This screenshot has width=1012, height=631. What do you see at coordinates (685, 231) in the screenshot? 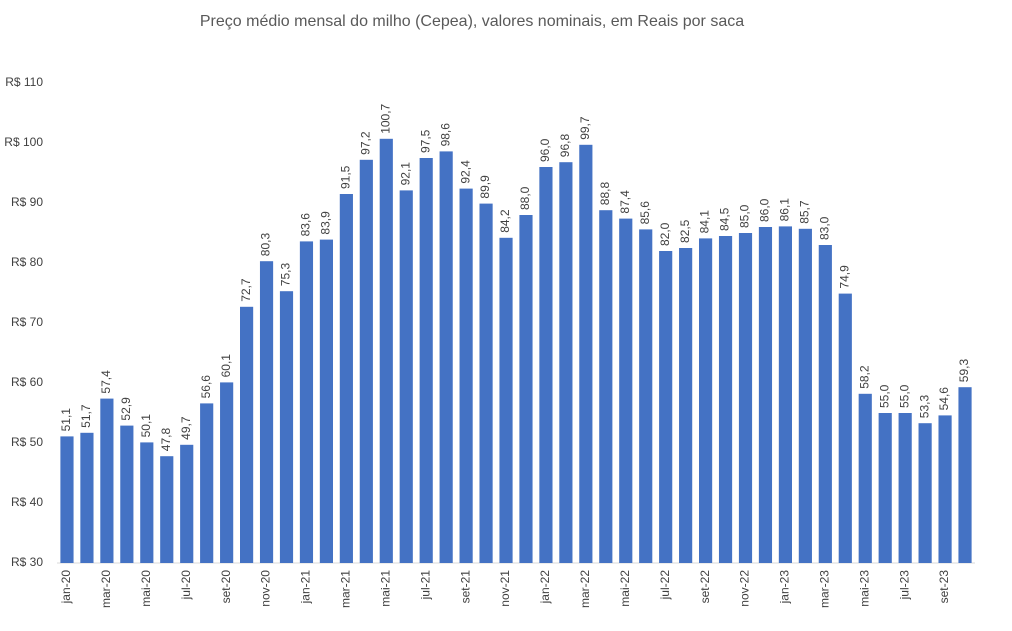
I see `data-label: 82,5` at bounding box center [685, 231].